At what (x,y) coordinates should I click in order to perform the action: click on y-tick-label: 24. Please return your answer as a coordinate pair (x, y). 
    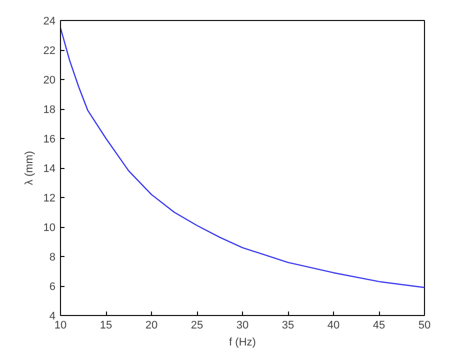
    Looking at the image, I should click on (49, 22).